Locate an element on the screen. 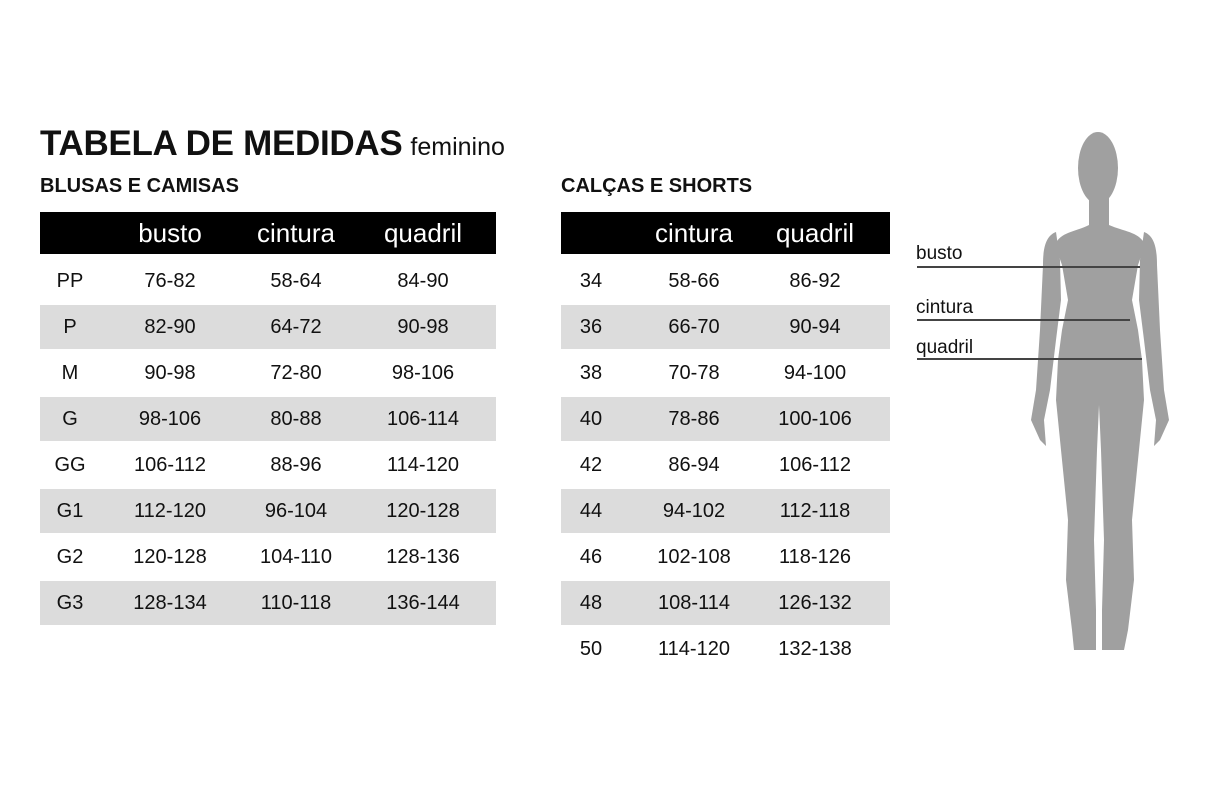 The height and width of the screenshot is (790, 1213). size-cell: 40 is located at coordinates (591, 418).